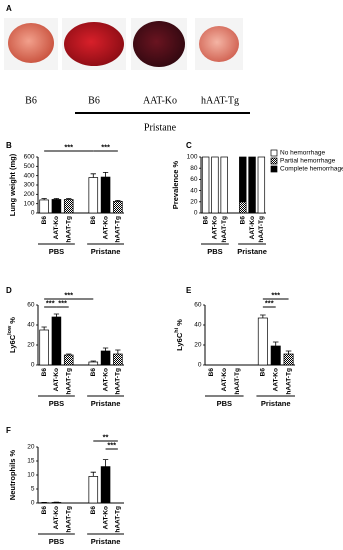  I want to click on panel-letter: A, so click(9, 8).